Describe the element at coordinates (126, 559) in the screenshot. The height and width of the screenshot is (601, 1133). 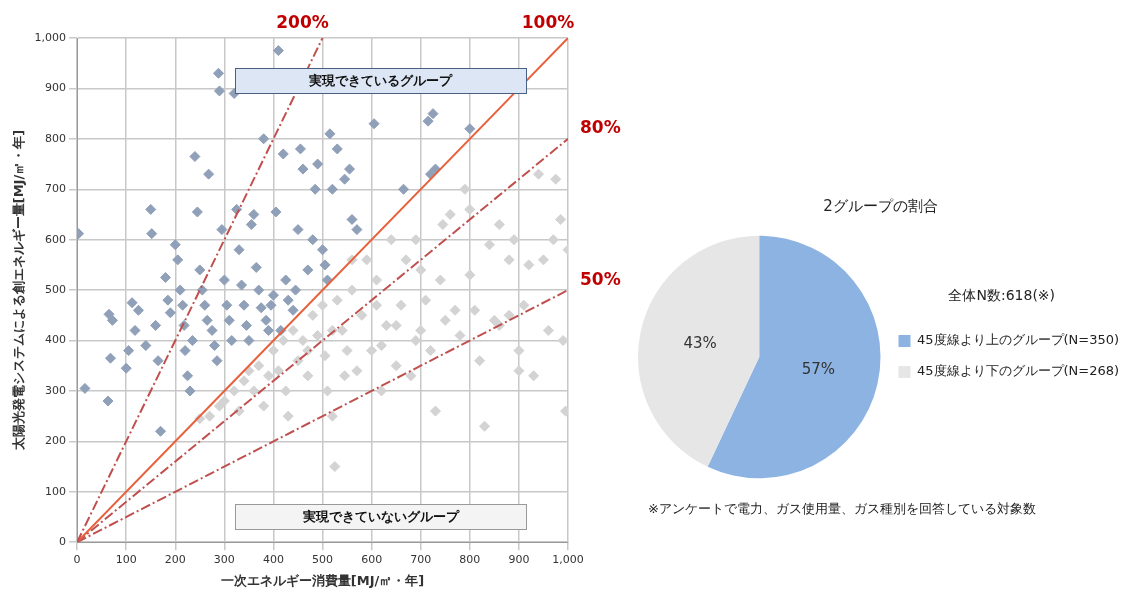
I see `x-tick-label: 100` at that location.